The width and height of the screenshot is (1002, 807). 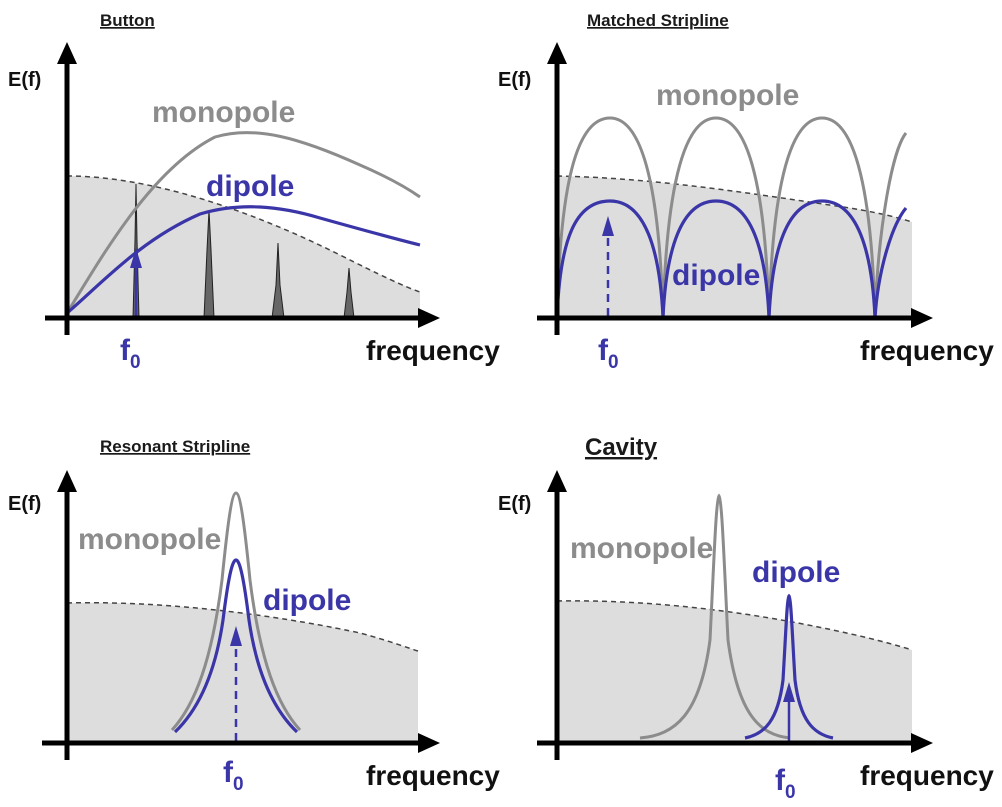 I want to click on panel-title: Button, so click(x=127, y=20).